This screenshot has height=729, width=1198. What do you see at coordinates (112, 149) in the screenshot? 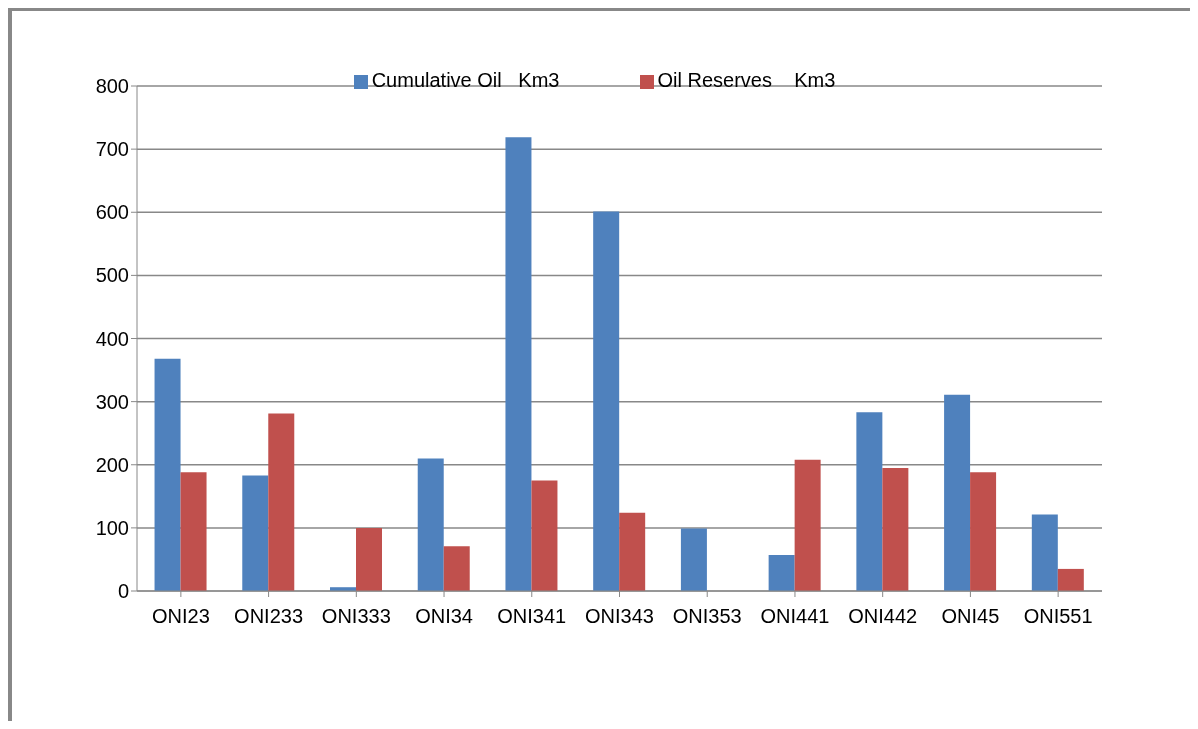
I see `y-tick-label: 700` at bounding box center [112, 149].